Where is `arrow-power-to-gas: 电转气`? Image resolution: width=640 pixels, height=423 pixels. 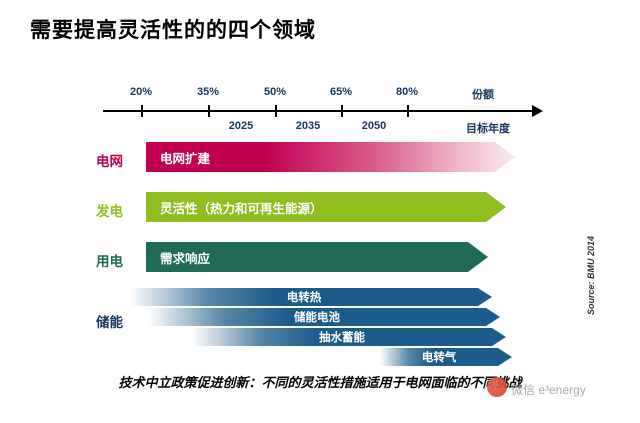 arrow-power-to-gas: 电转气 is located at coordinates (446, 357).